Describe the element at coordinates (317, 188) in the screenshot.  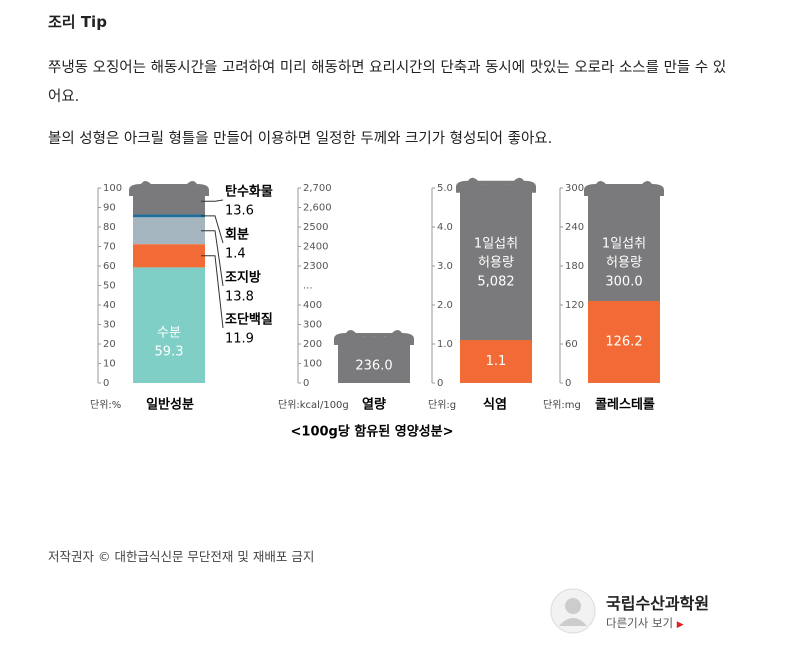
I see `y-tick-label: 2,700` at that location.